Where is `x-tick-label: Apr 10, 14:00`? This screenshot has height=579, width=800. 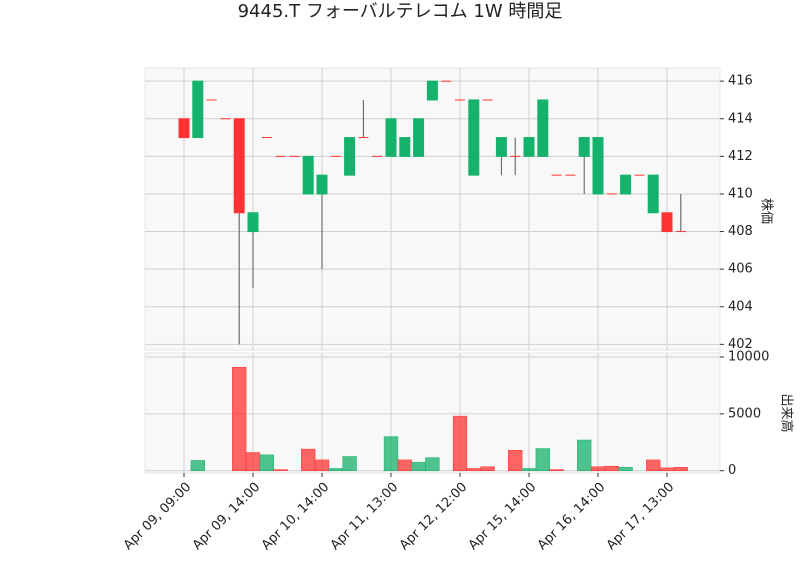
x-tick-label: Apr 10, 14:00 is located at coordinates (295, 516).